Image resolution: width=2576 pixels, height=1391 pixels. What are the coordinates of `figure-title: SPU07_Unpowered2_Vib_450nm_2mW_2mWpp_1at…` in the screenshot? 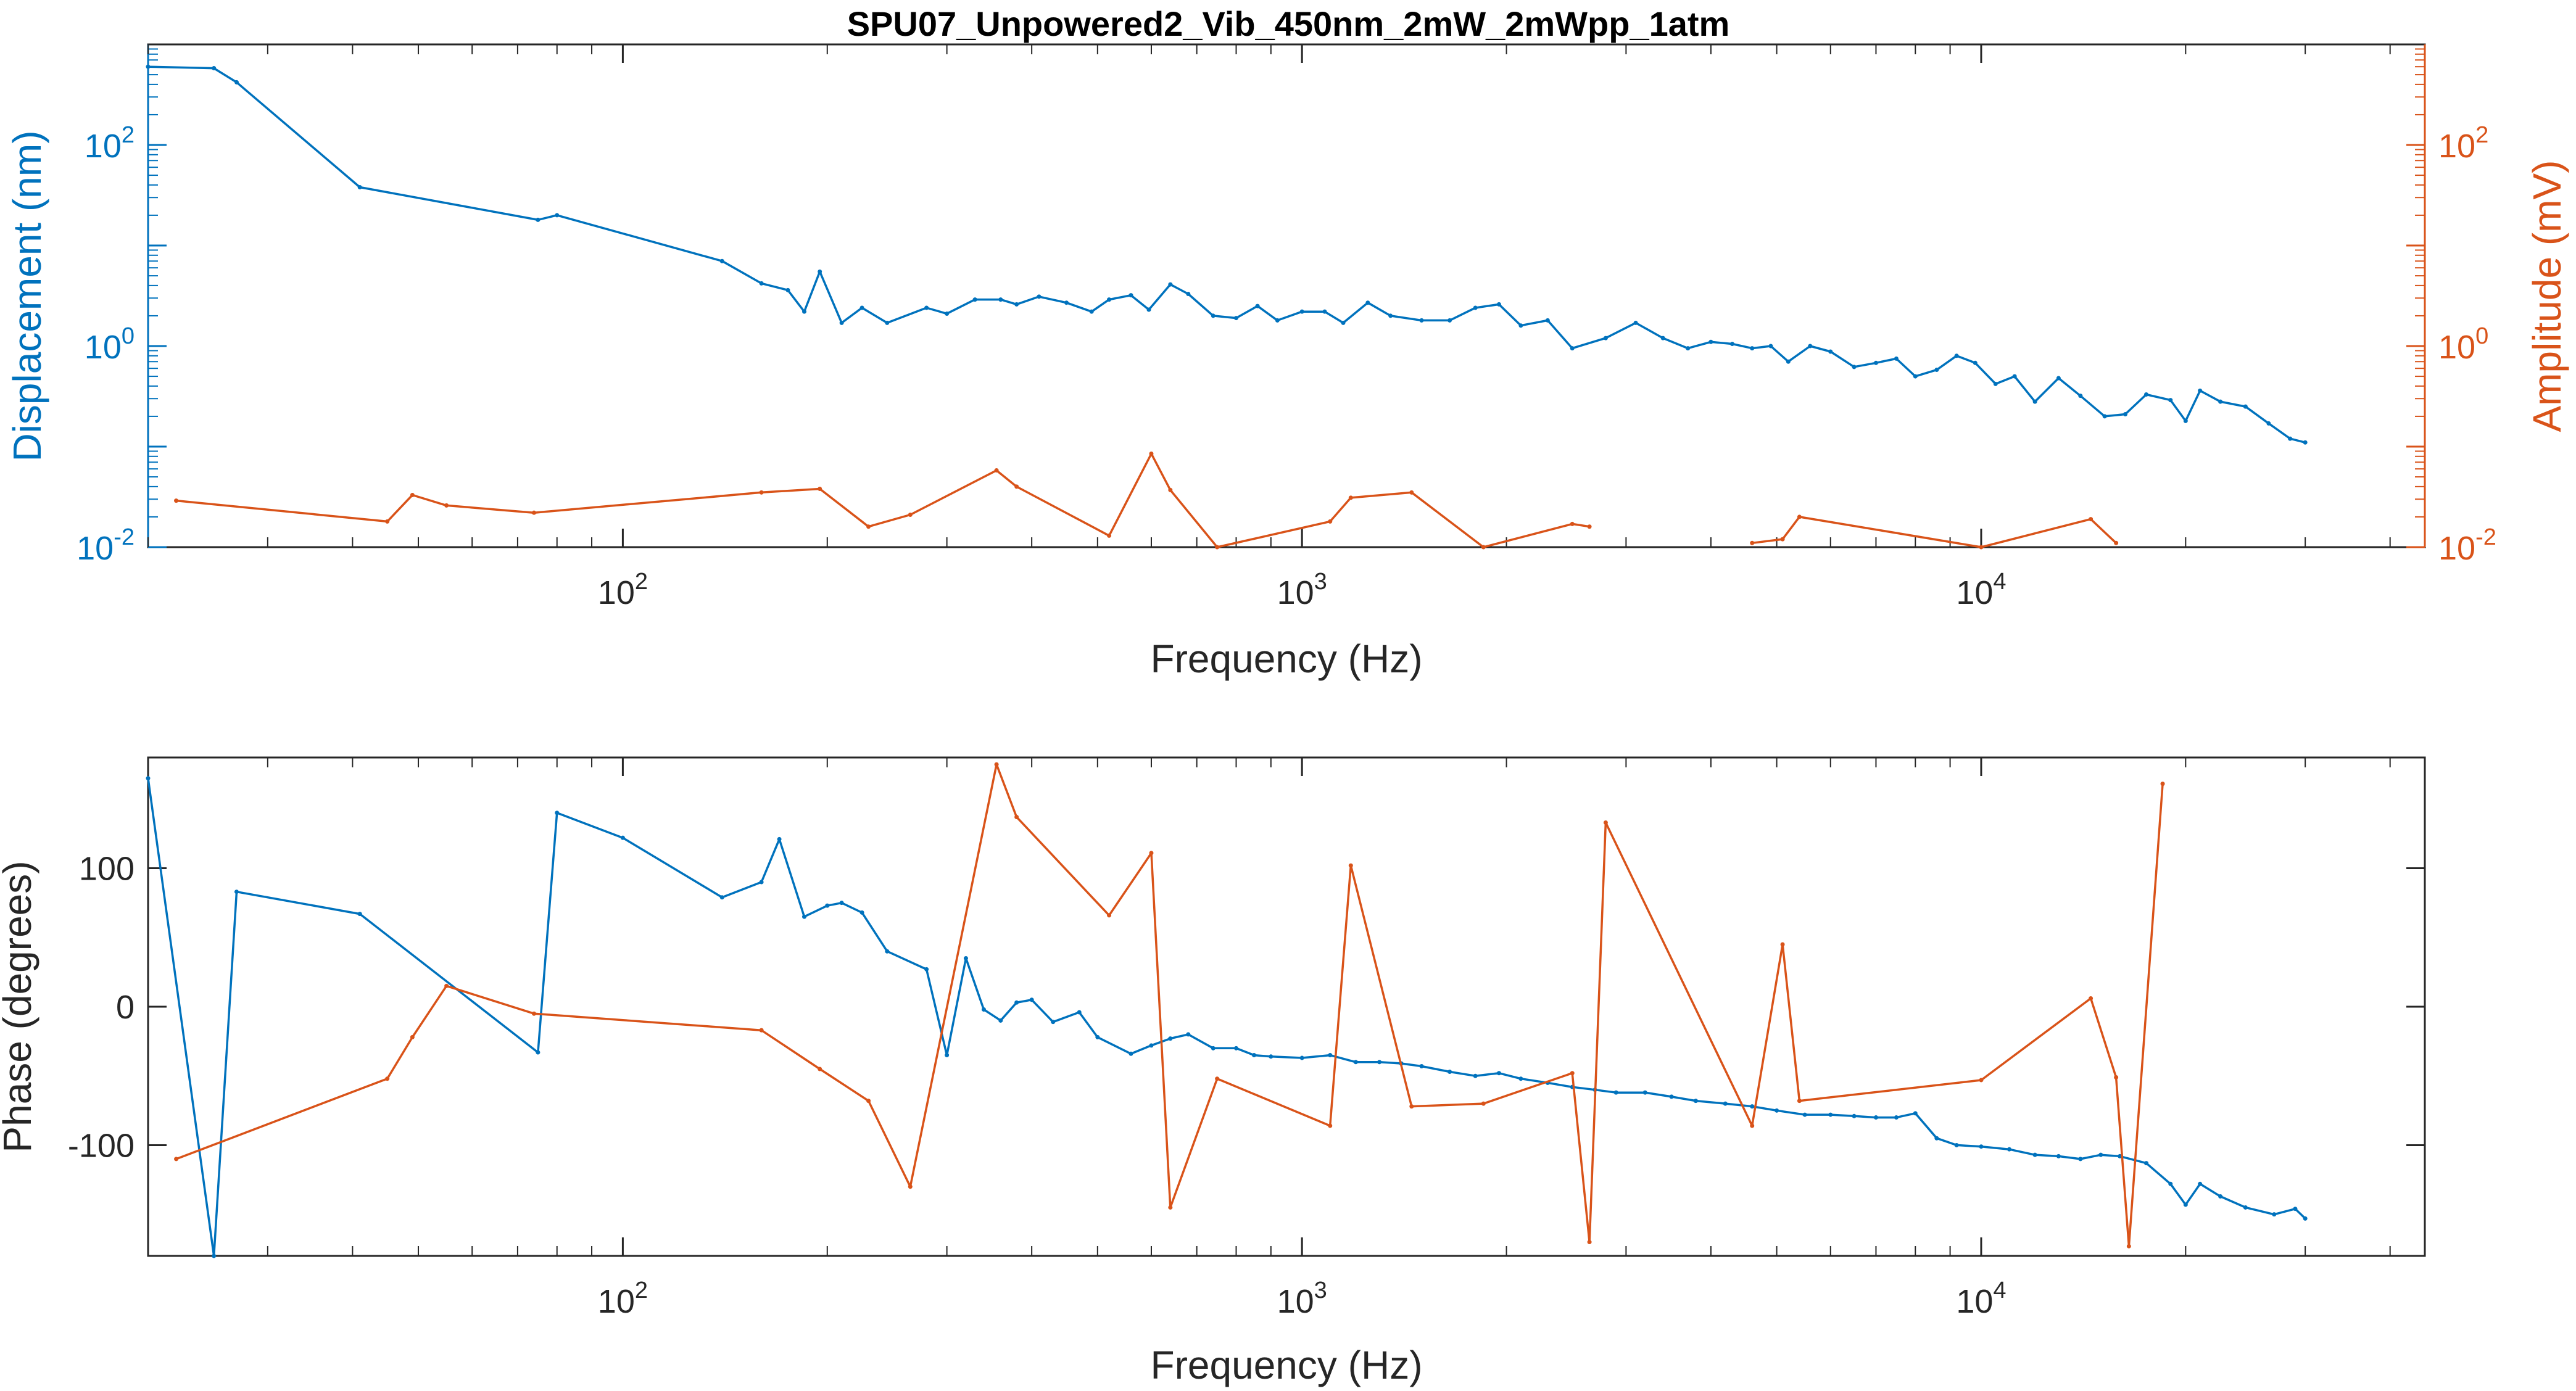 It's located at (1288, 23).